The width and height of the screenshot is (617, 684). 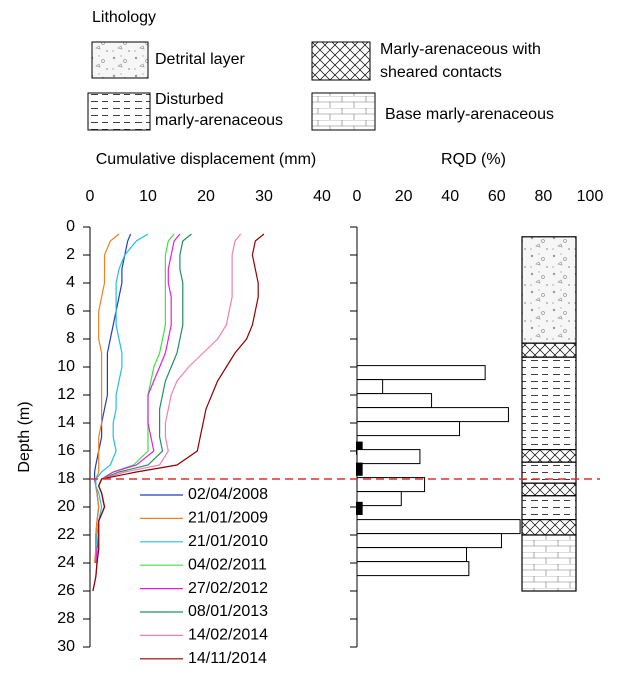 I want to click on y-tick-label: 8, so click(x=70, y=338).